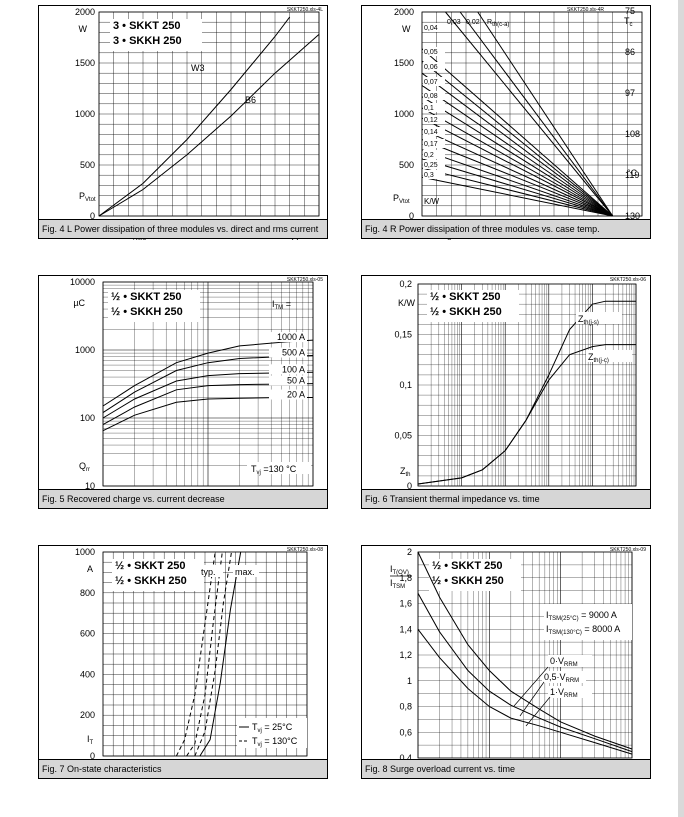 This screenshot has width=684, height=817. Describe the element at coordinates (405, 284) in the screenshot. I see `fig6-ytick: 0,2` at that location.